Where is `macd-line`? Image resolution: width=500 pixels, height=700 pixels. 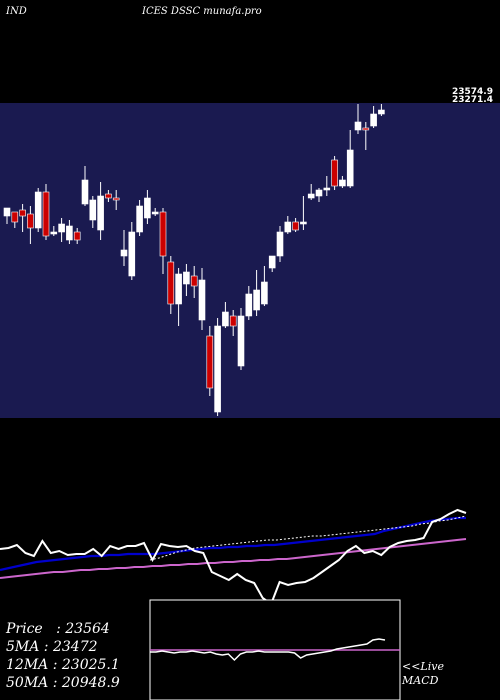
macd-line is located at coordinates (268, 650).